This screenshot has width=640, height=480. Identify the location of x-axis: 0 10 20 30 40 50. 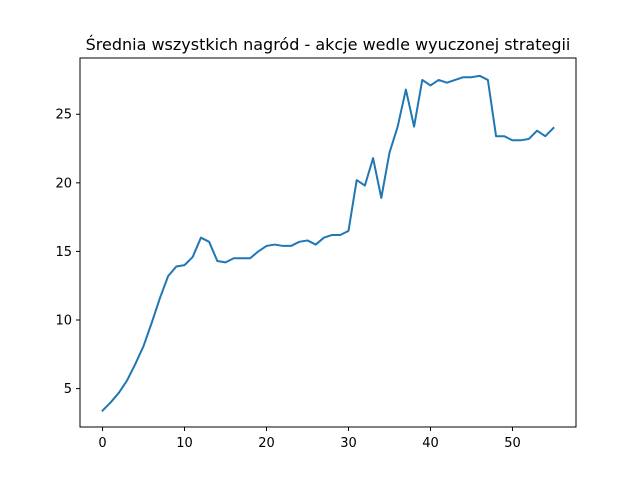
(309, 439).